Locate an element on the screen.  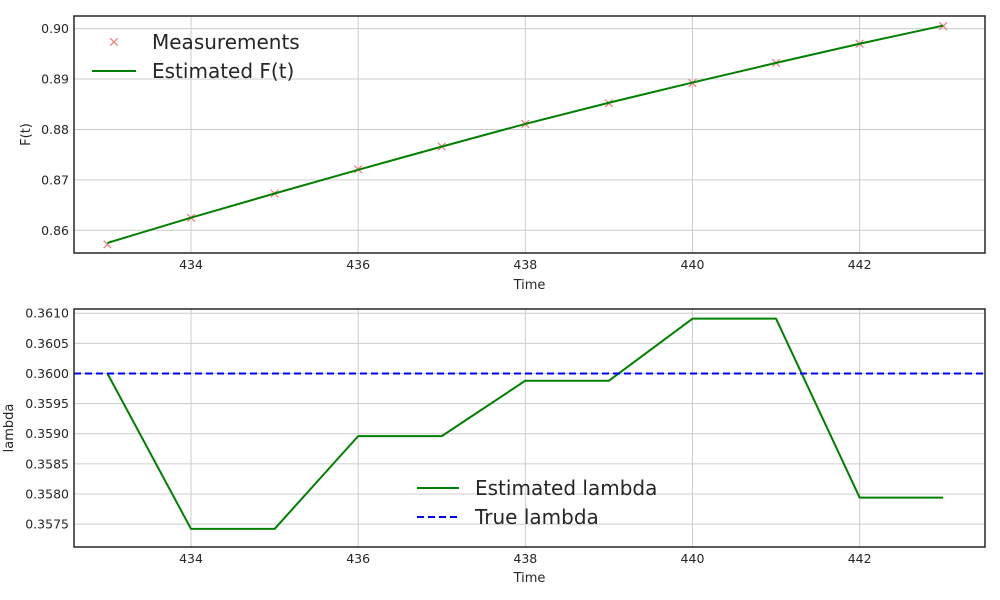
y-tick-label: 0.3610 is located at coordinates (47, 313).